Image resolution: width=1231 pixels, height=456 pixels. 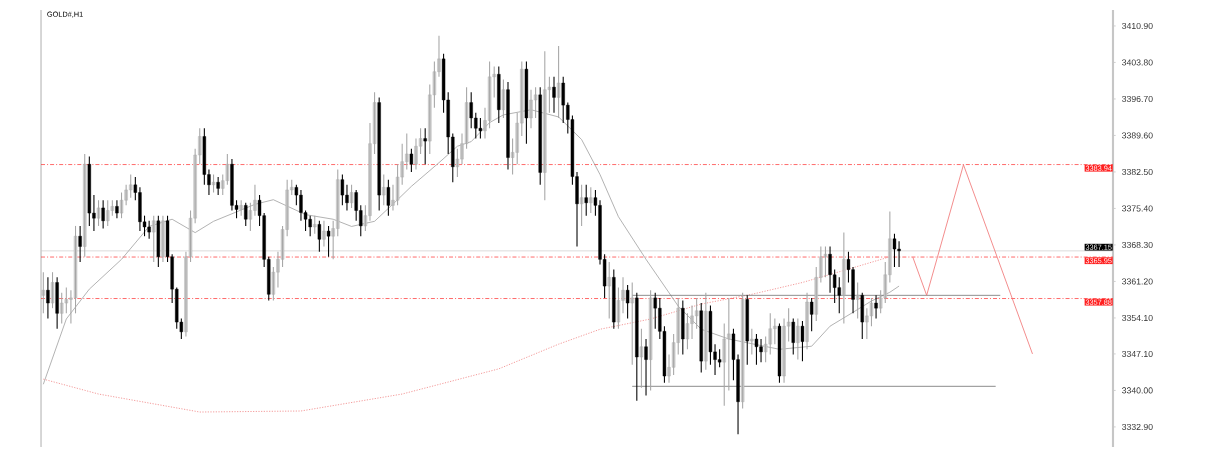 I want to click on y-tick-label: 3375.40, so click(x=1137, y=208).